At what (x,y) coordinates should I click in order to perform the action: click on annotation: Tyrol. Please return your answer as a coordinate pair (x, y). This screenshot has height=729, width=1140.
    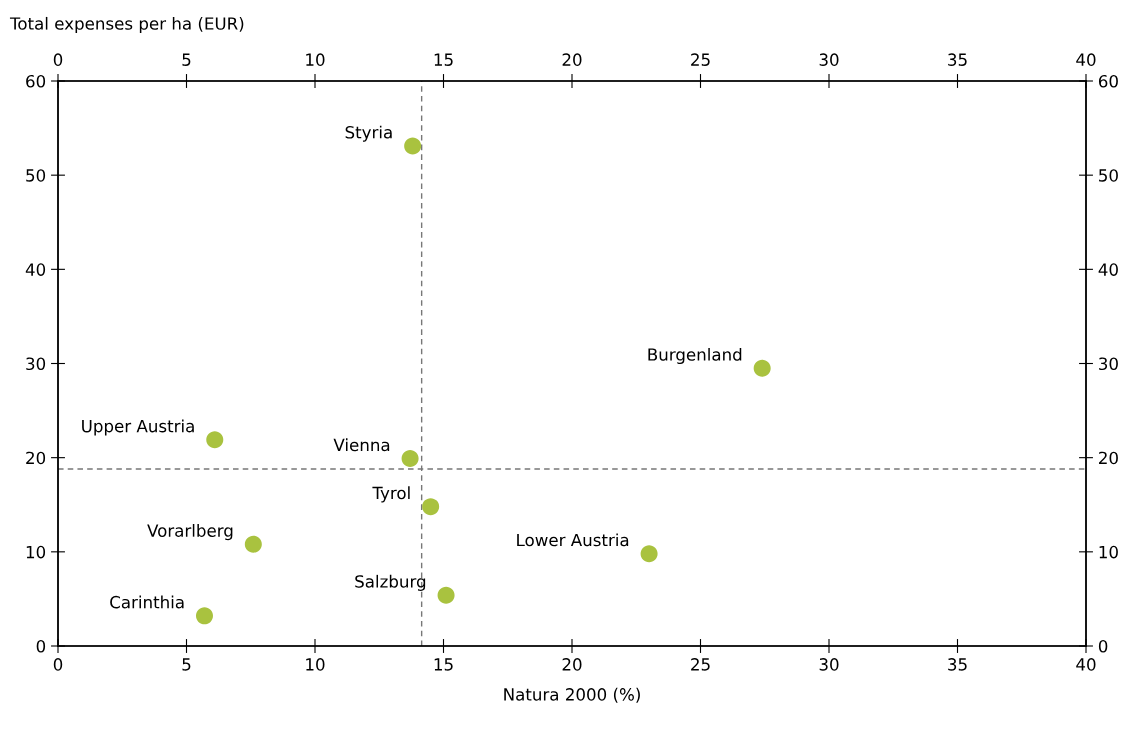
    Looking at the image, I should click on (391, 494).